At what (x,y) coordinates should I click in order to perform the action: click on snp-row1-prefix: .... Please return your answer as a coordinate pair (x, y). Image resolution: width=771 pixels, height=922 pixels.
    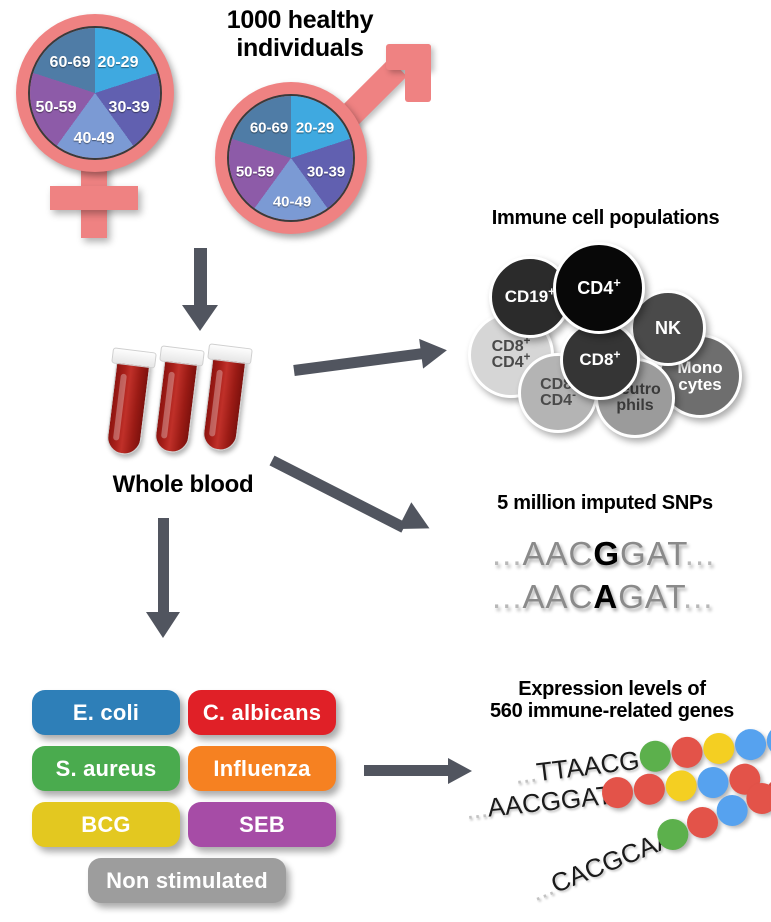
    Looking at the image, I should click on (507, 553).